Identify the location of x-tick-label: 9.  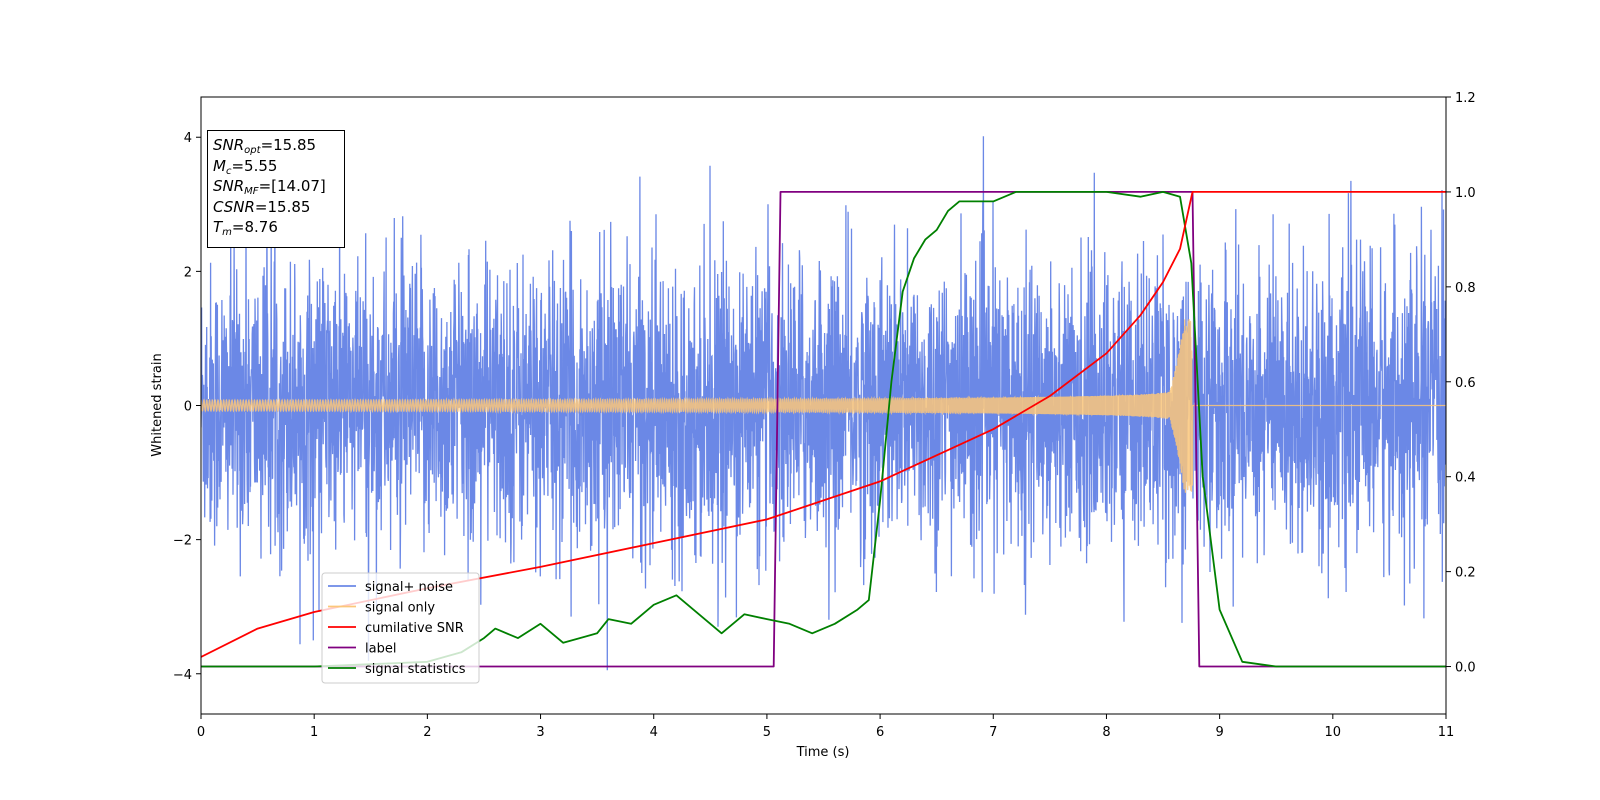
(1219, 732).